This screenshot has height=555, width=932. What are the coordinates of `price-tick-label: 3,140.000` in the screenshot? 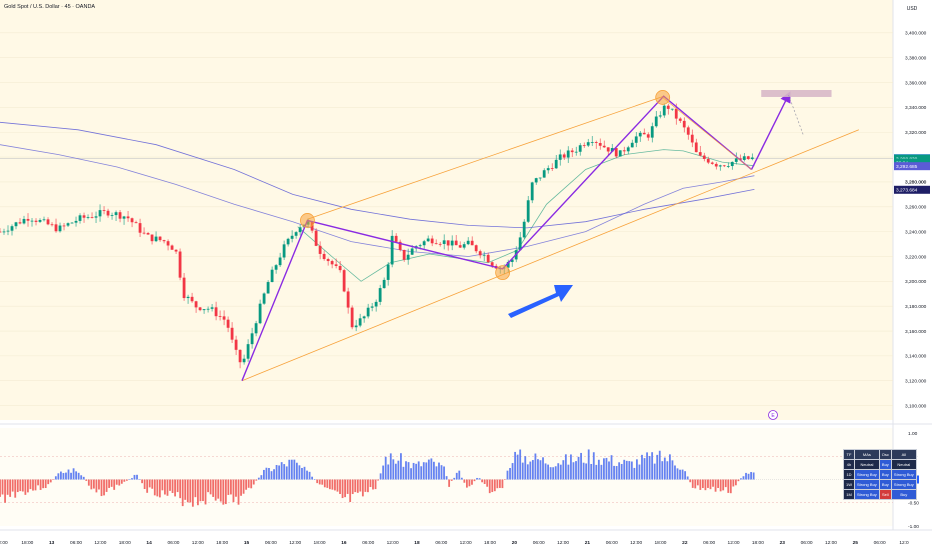 It's located at (916, 357).